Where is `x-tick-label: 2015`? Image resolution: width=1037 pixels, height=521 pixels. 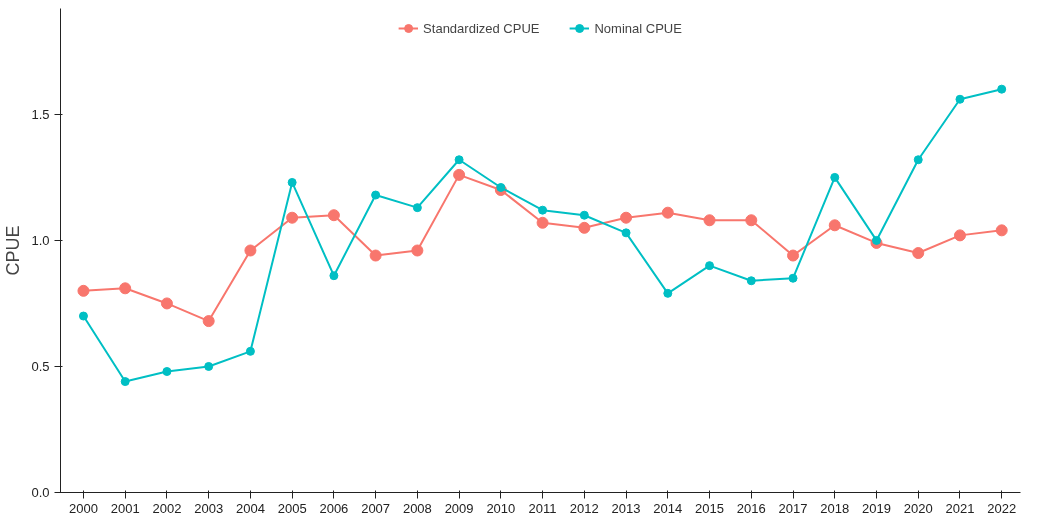
x-tick-label: 2015 is located at coordinates (710, 508).